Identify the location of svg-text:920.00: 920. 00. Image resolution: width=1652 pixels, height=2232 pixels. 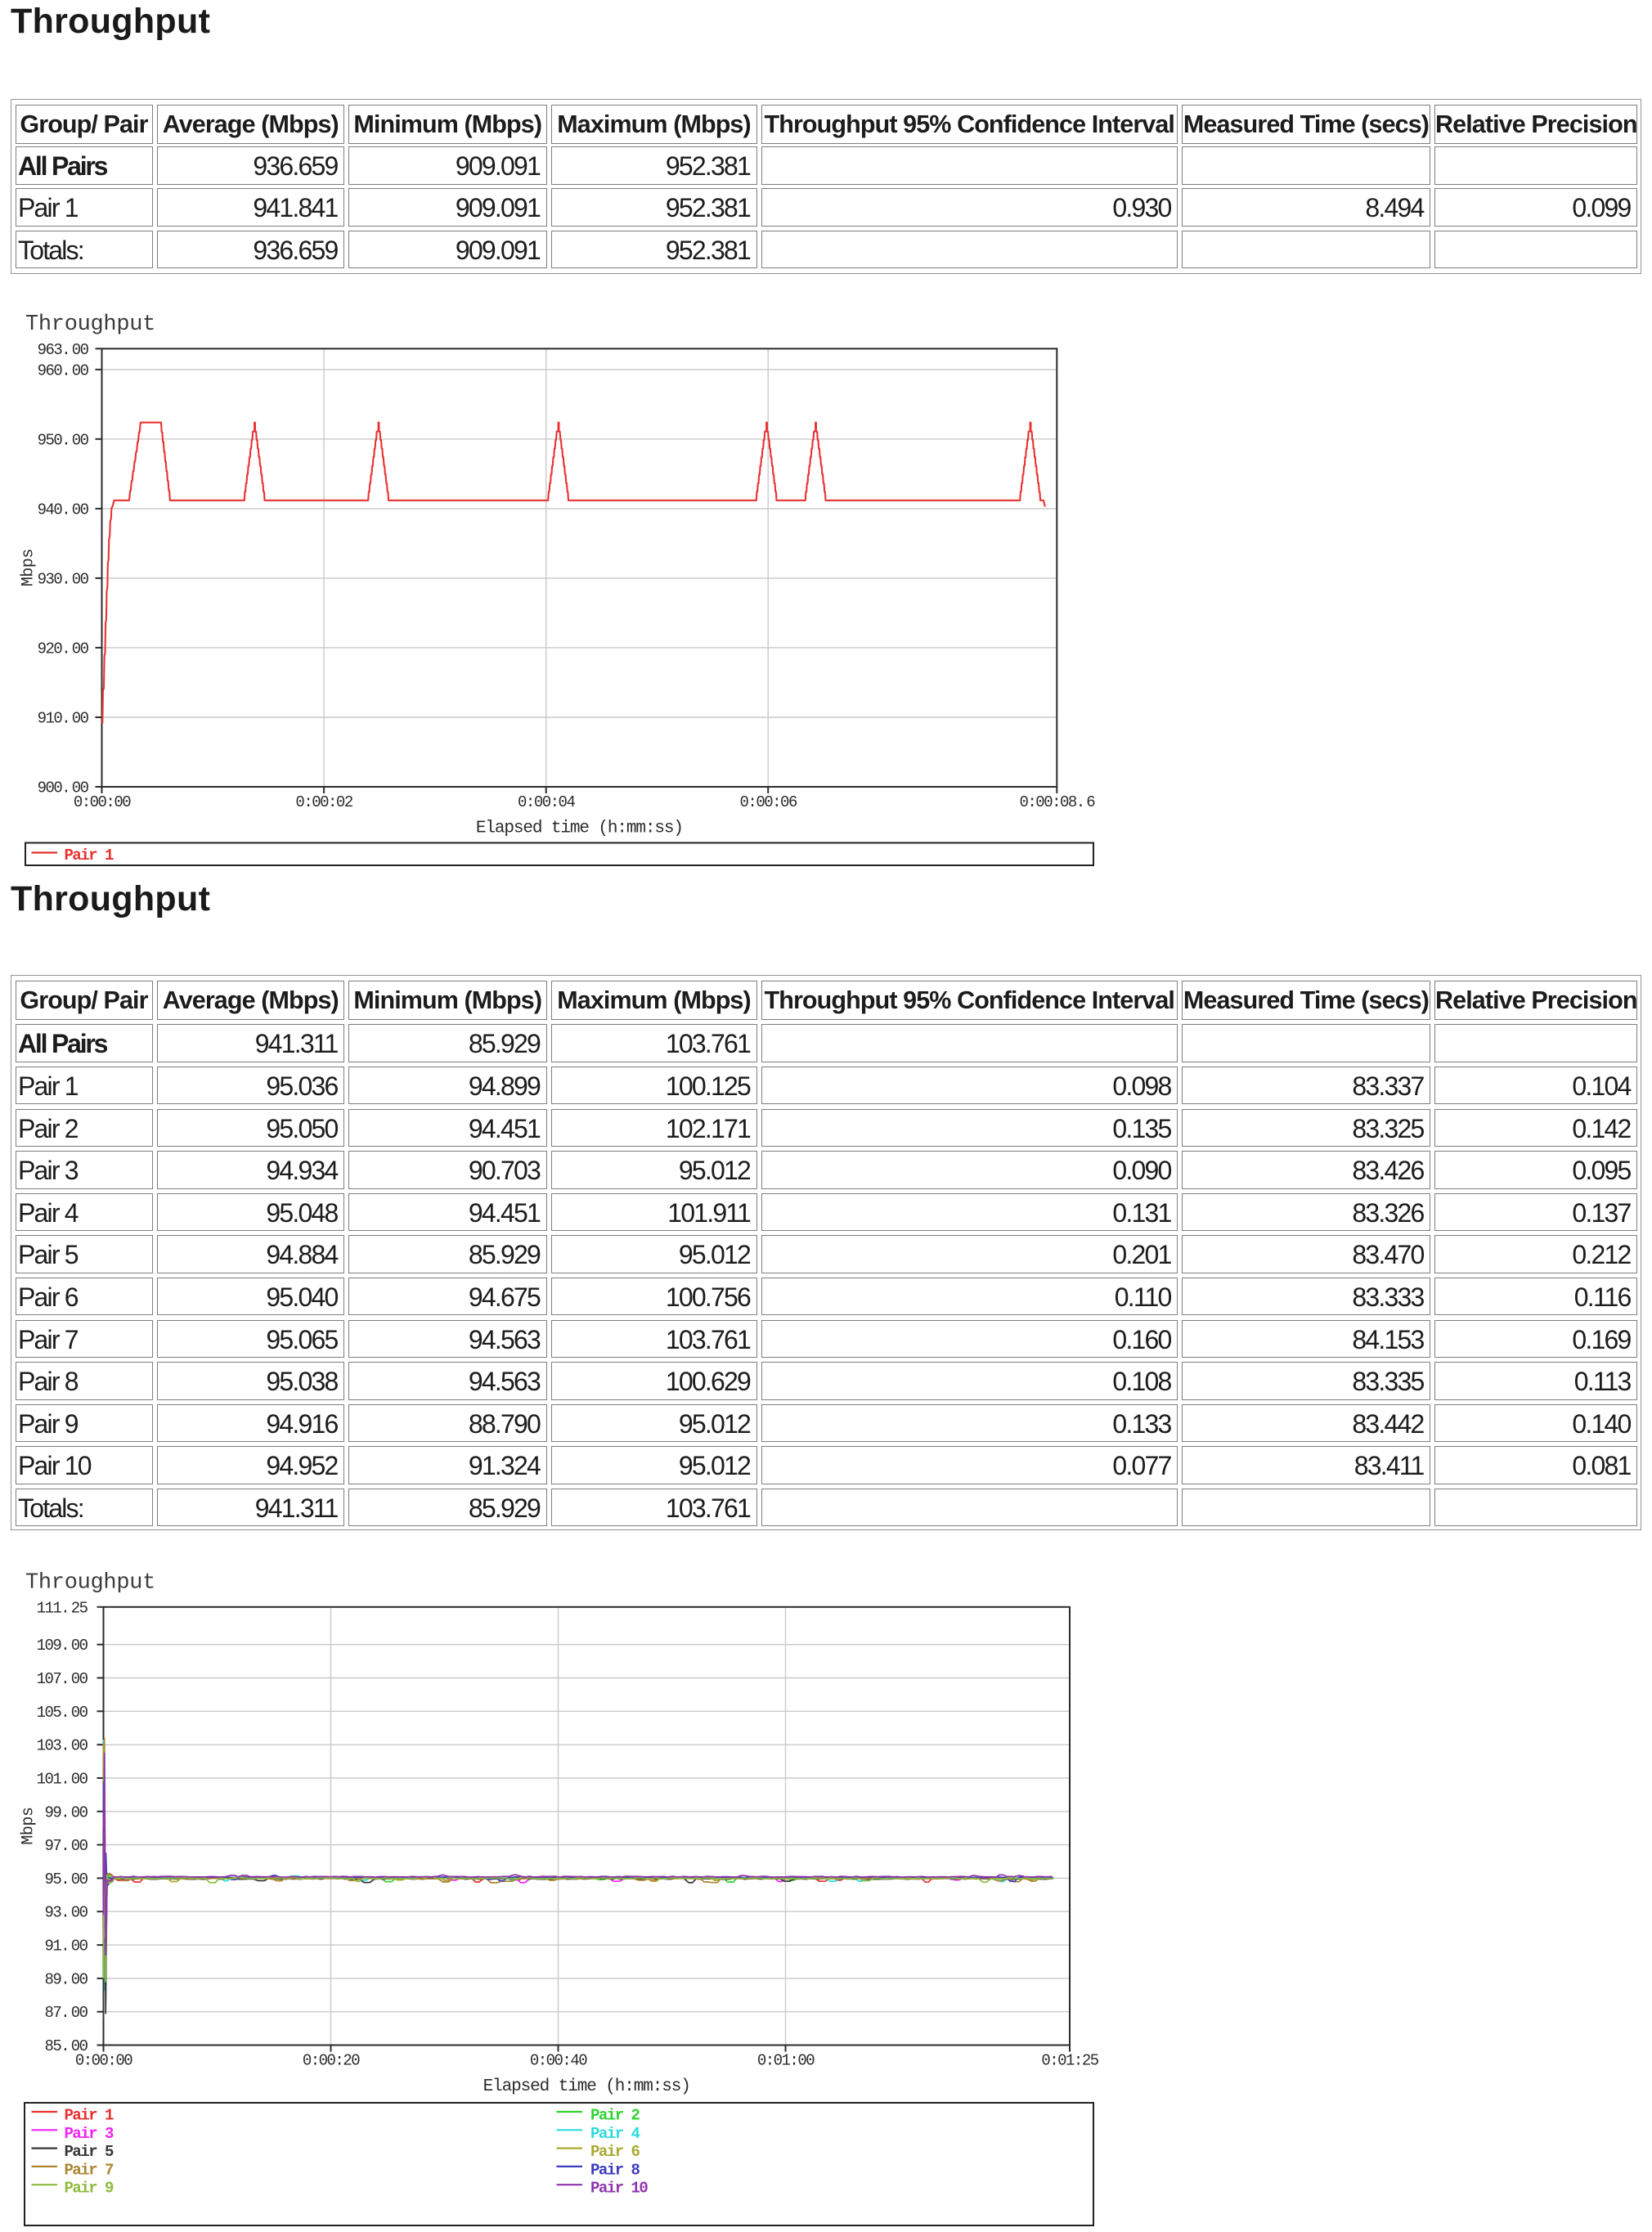
(64, 649).